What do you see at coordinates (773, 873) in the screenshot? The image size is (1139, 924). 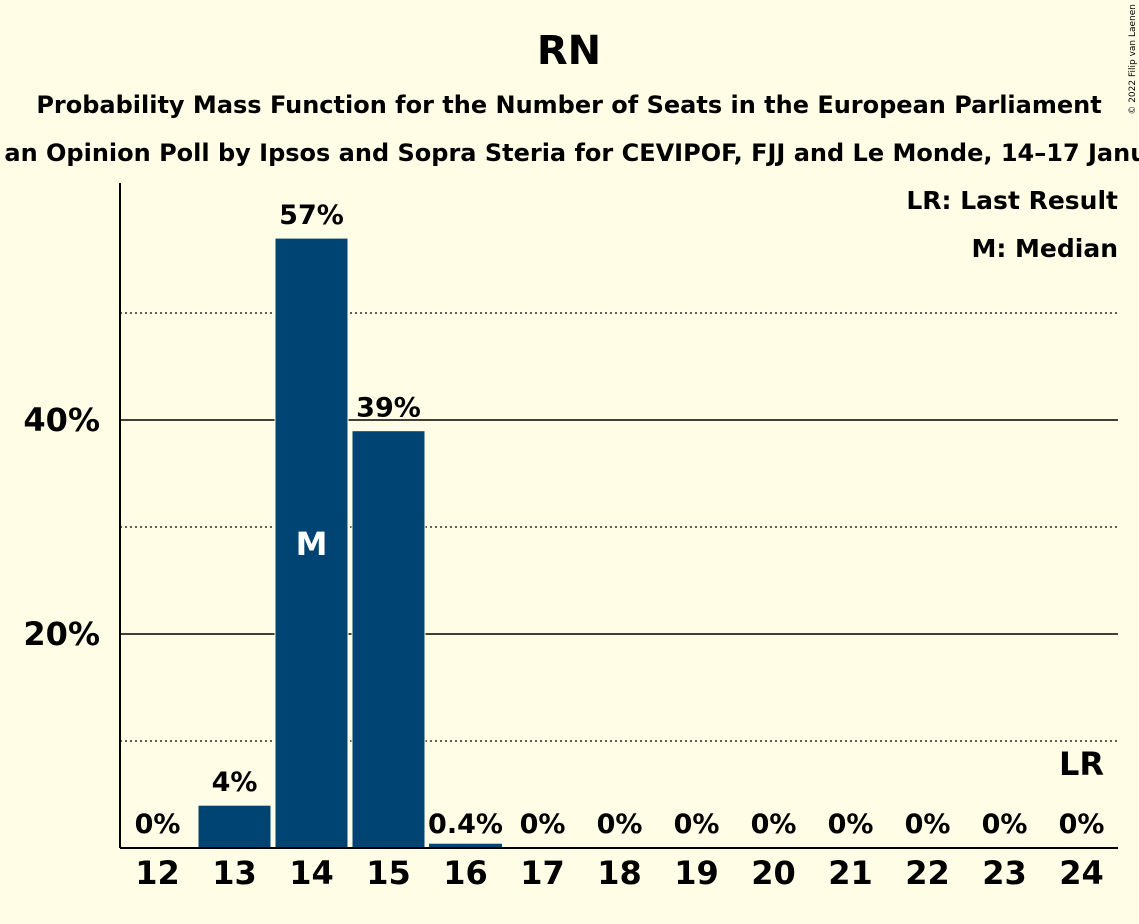 I see `x-tick-label: 20` at bounding box center [773, 873].